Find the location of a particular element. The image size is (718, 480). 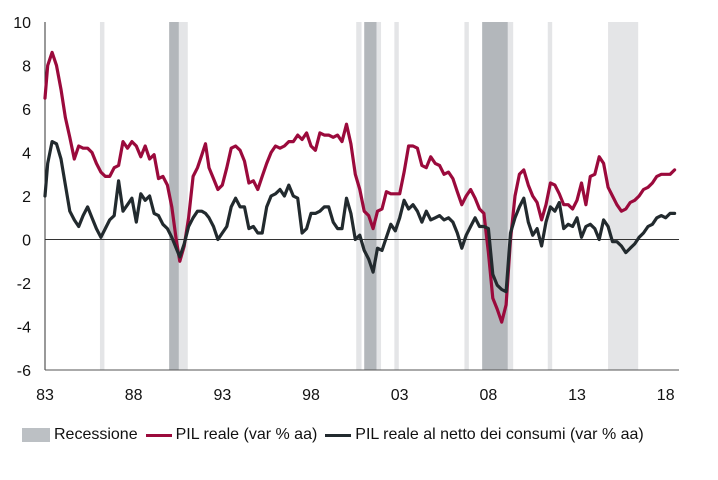

recession-swatch is located at coordinates (36, 435).